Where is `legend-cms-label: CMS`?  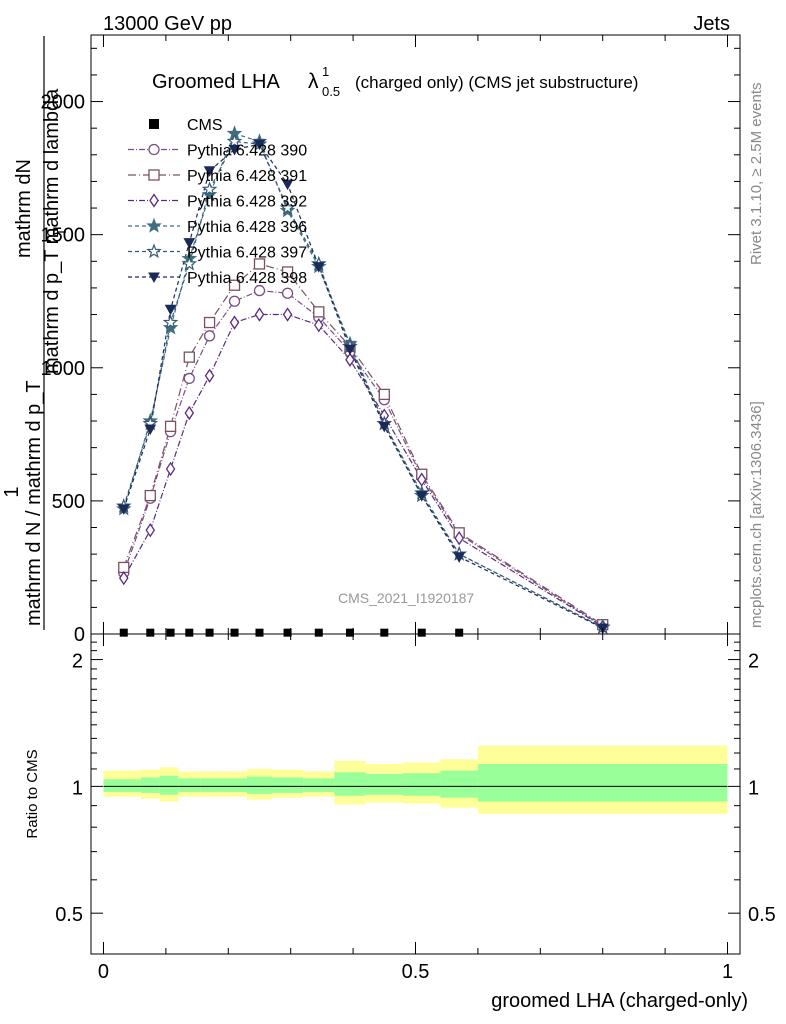 legend-cms-label: CMS is located at coordinates (205, 125).